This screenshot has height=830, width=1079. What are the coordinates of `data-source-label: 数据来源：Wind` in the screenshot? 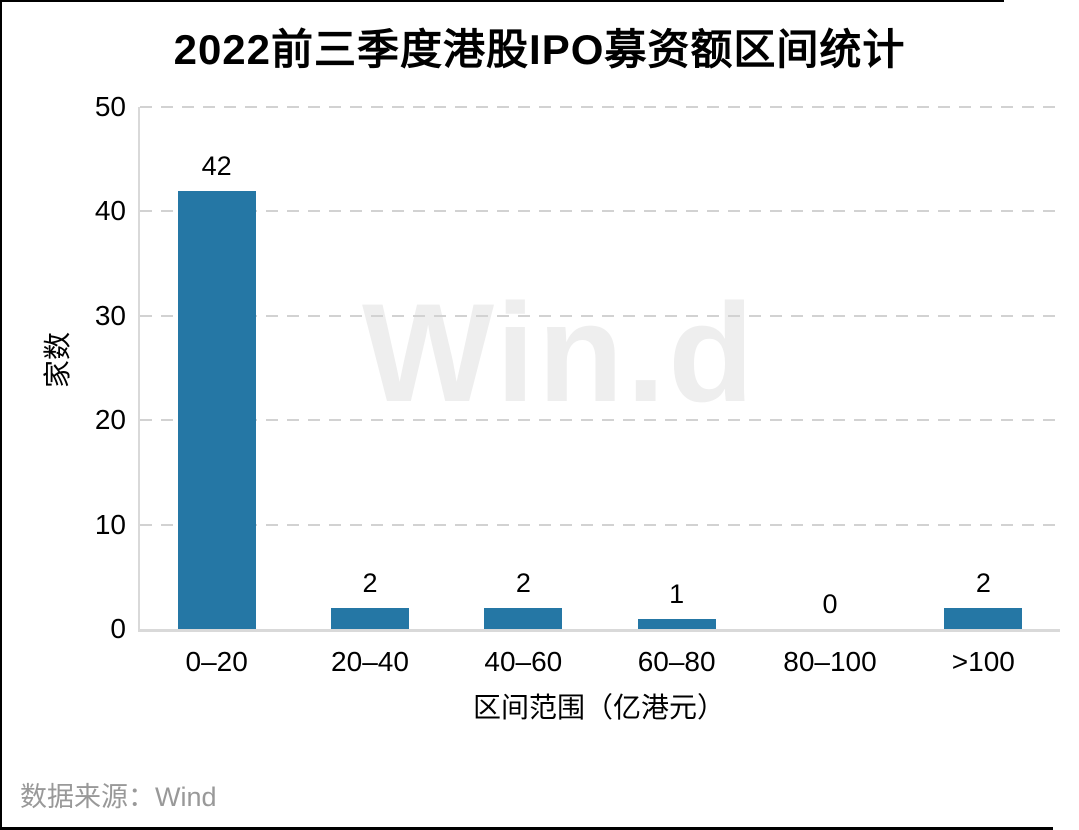 It's located at (118, 797).